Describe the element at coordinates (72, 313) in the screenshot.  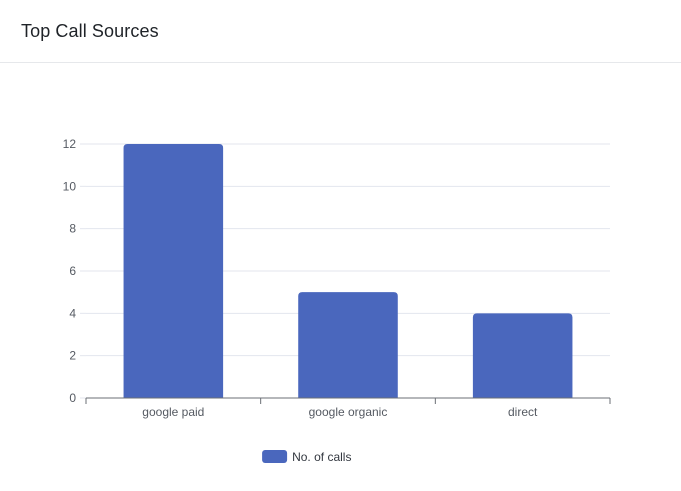
I see `y-tick-label: 4` at that location.